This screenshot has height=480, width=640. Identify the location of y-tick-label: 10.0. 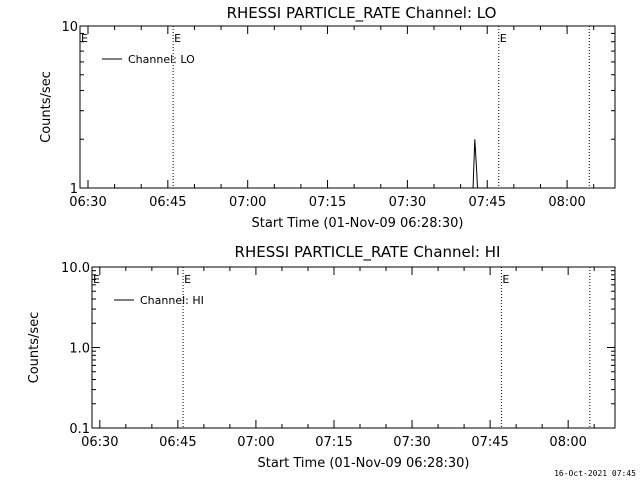
(75, 268).